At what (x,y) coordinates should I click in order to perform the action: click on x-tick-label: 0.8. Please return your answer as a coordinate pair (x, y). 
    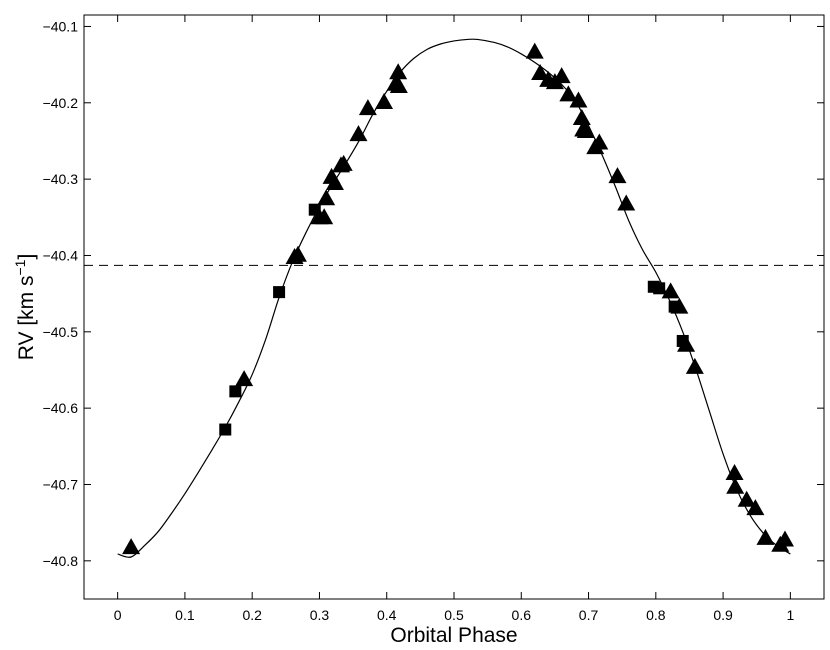
    Looking at the image, I should click on (656, 615).